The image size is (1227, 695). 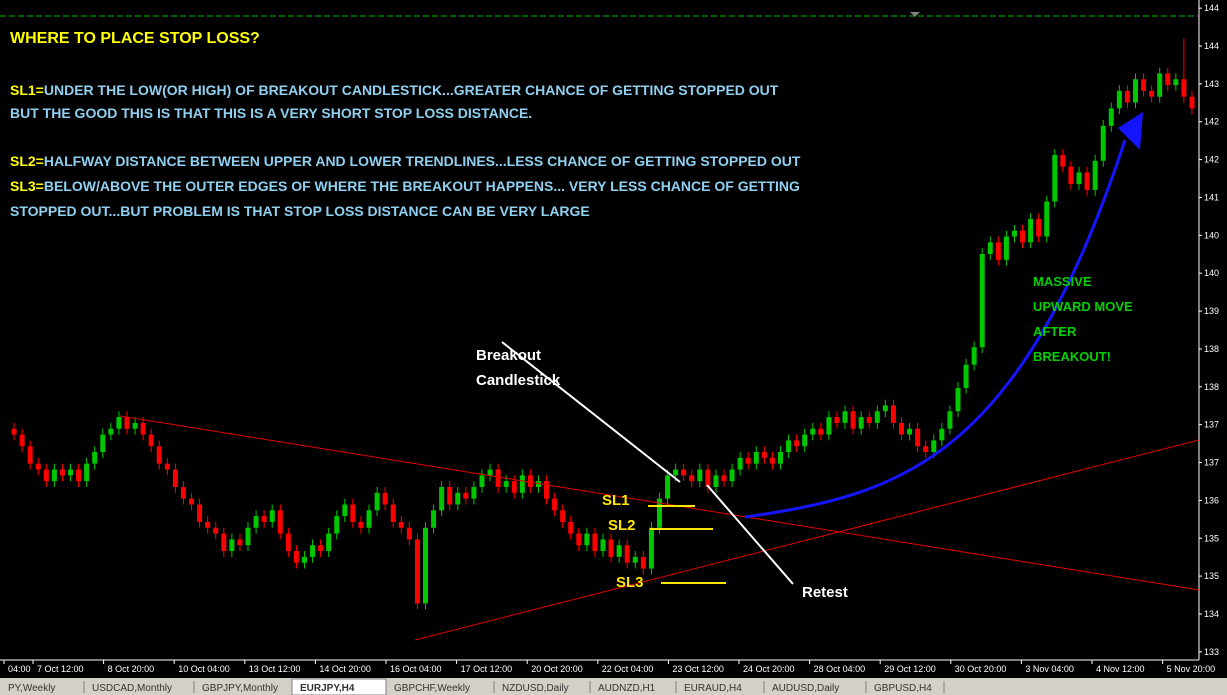 I want to click on tab: PY,Weekly, so click(x=31, y=688).